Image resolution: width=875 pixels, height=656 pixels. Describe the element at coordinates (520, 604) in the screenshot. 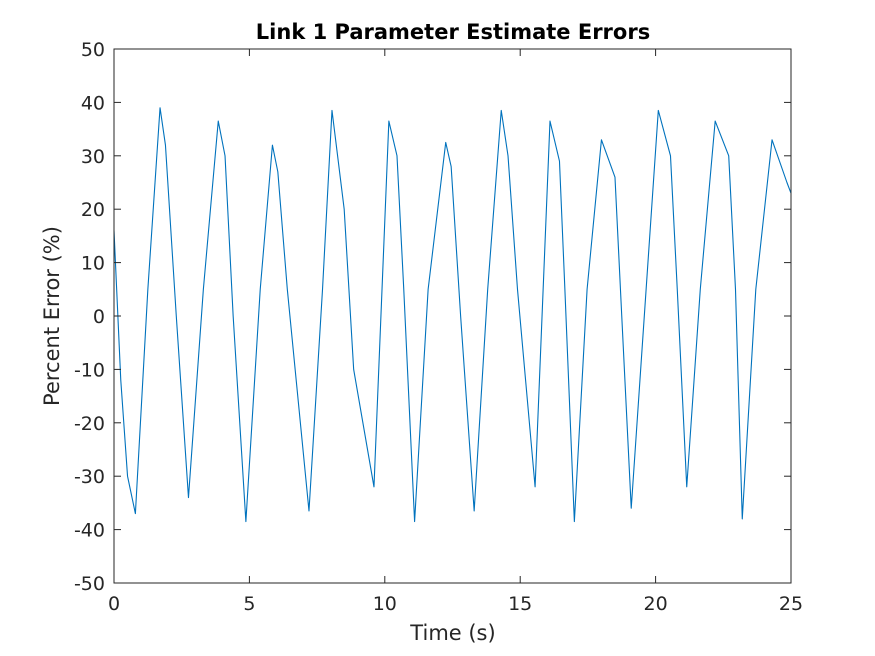

I see `x-tick-label: 15` at that location.